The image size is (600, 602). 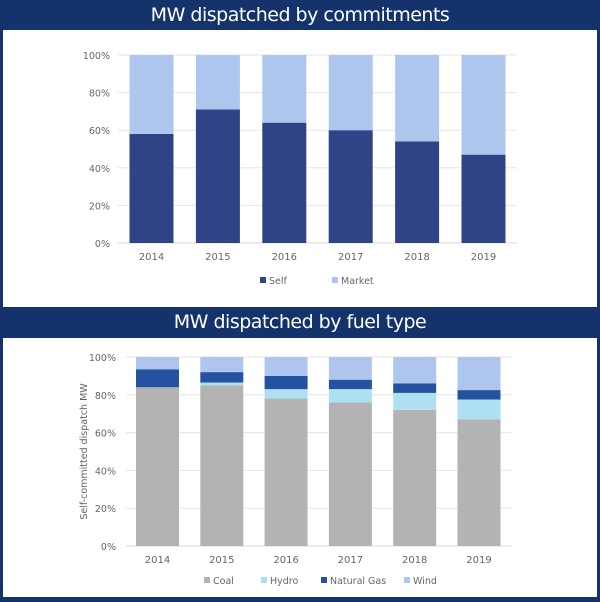 What do you see at coordinates (151, 188) in the screenshot?
I see `bar-self-2014` at bounding box center [151, 188].